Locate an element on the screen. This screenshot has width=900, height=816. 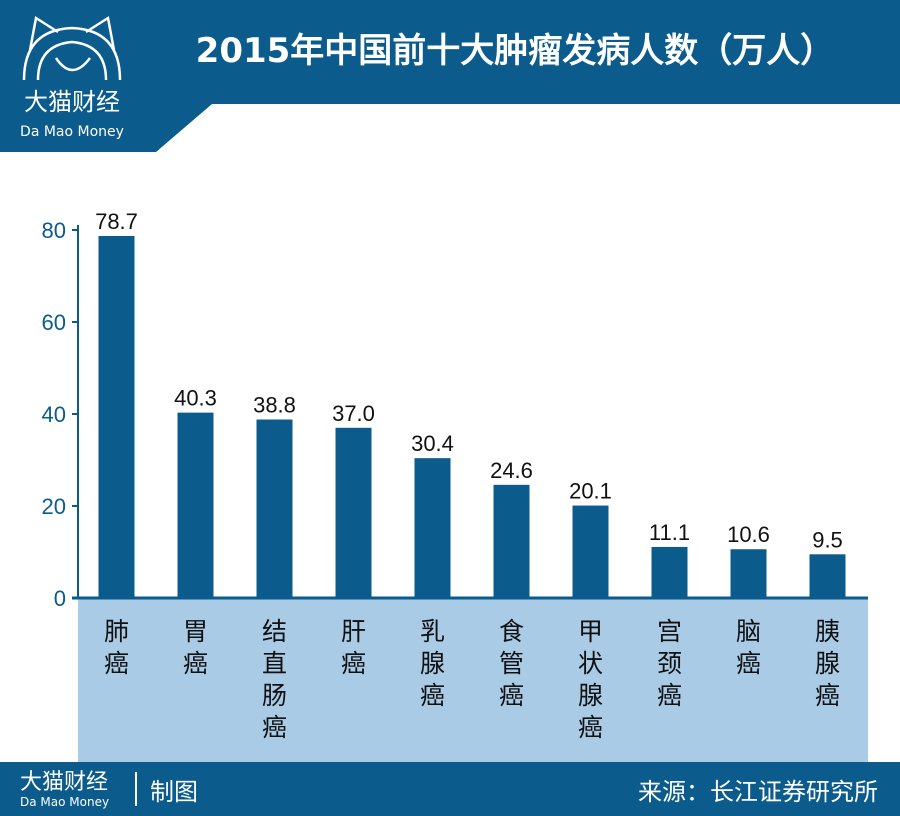
y-tick-label: 80 is located at coordinates (54, 230).